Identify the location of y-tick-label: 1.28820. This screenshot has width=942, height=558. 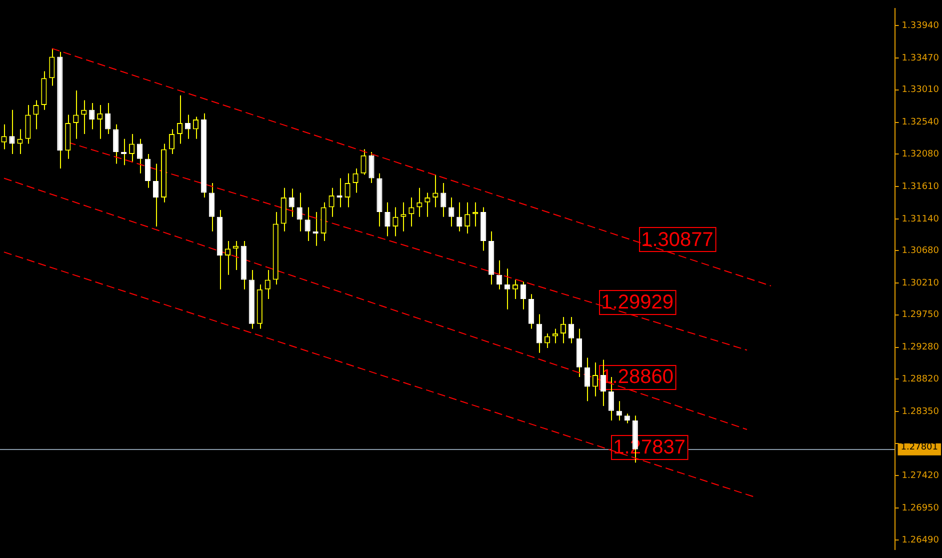
(921, 379).